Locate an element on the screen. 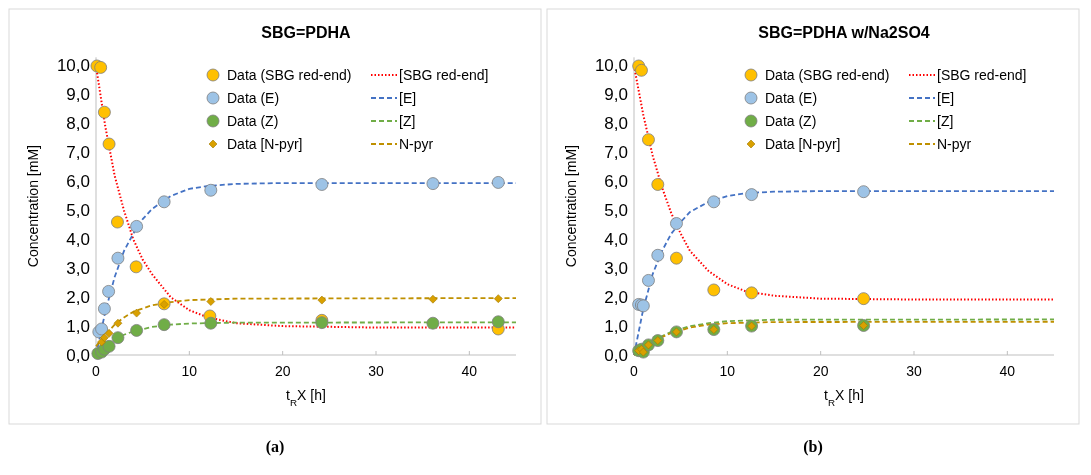 Image resolution: width=1091 pixels, height=475 pixels. text: (b) is located at coordinates (813, 447).